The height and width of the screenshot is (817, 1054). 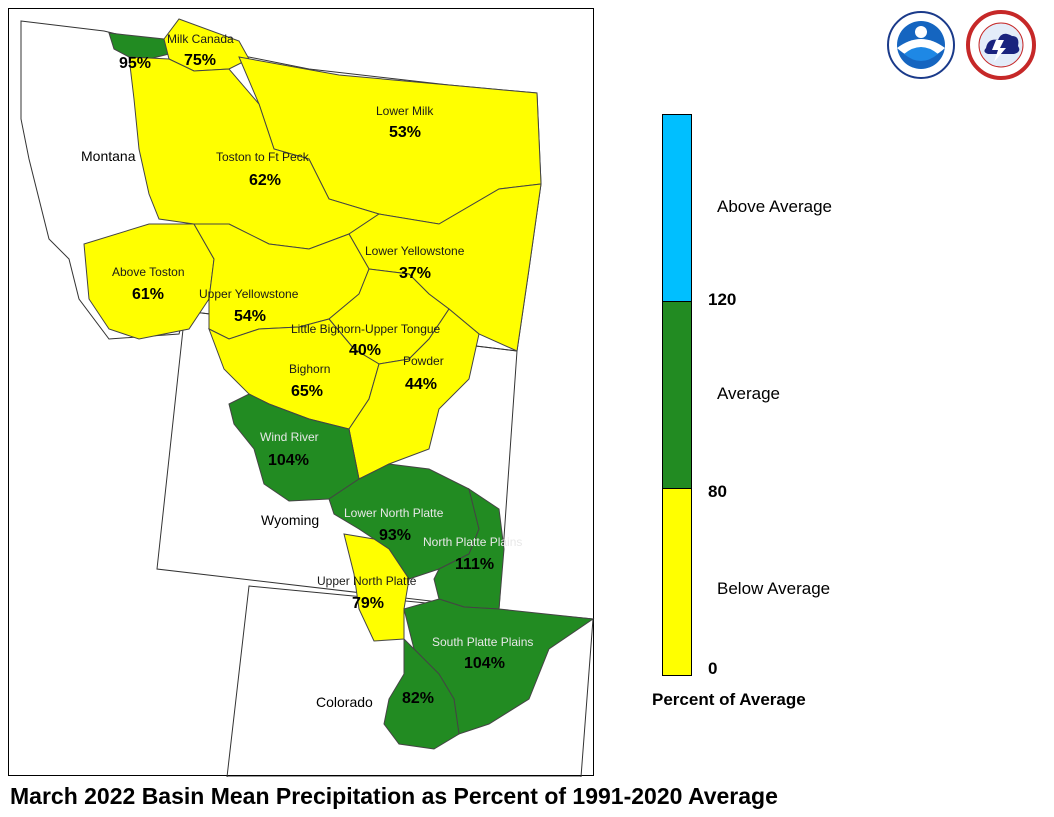 I want to click on legend-label-average: Average, so click(x=749, y=393).